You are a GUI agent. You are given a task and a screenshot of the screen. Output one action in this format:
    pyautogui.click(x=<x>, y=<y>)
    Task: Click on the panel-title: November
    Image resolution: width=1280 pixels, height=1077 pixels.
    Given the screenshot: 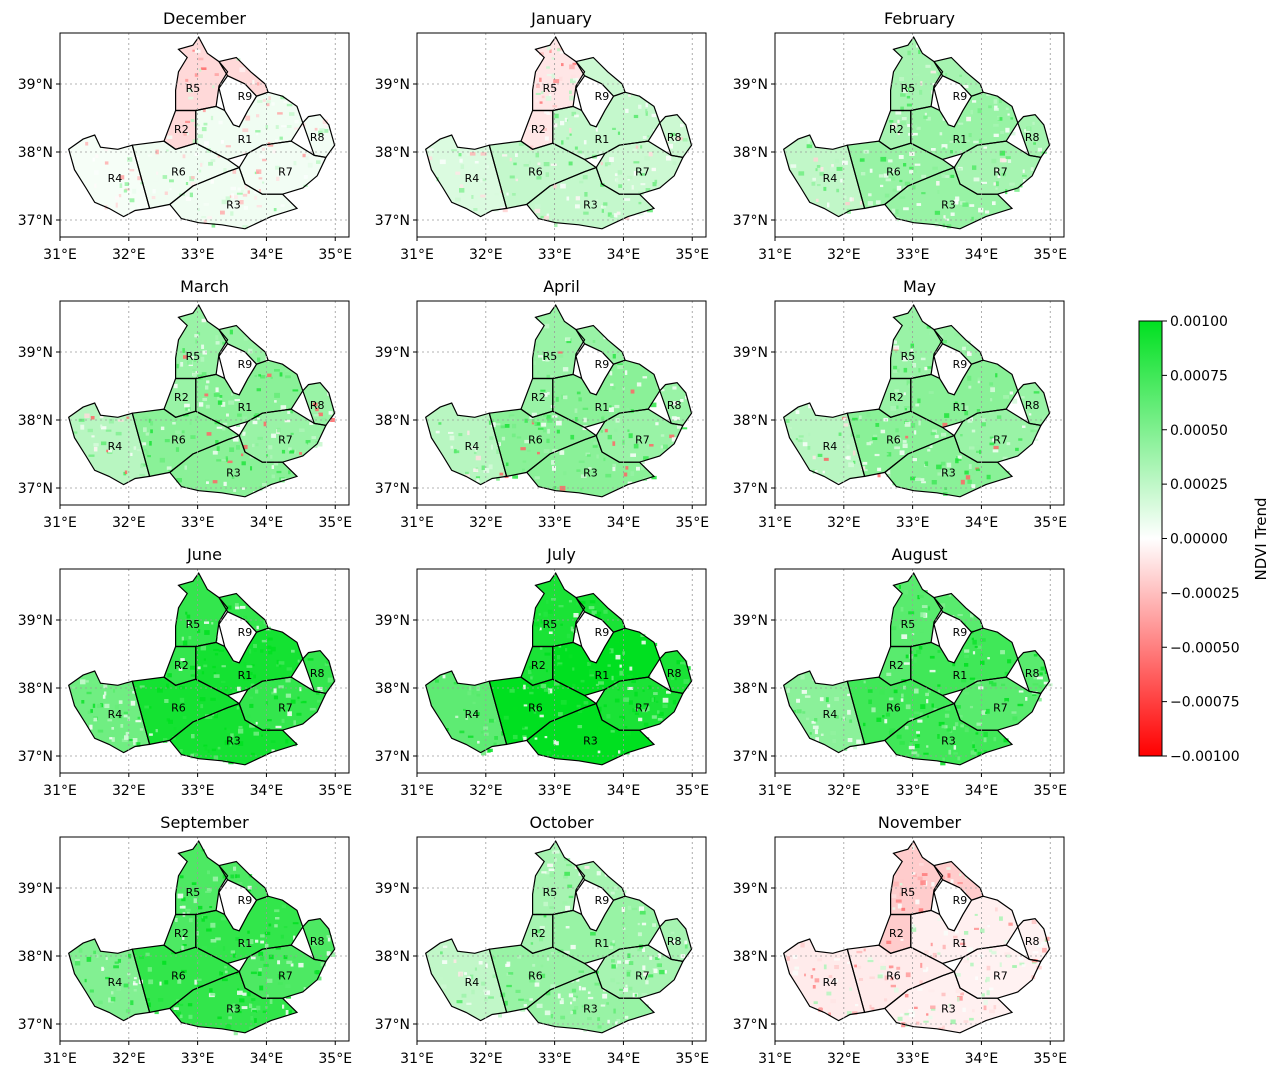 What is the action you would take?
    pyautogui.click(x=920, y=822)
    